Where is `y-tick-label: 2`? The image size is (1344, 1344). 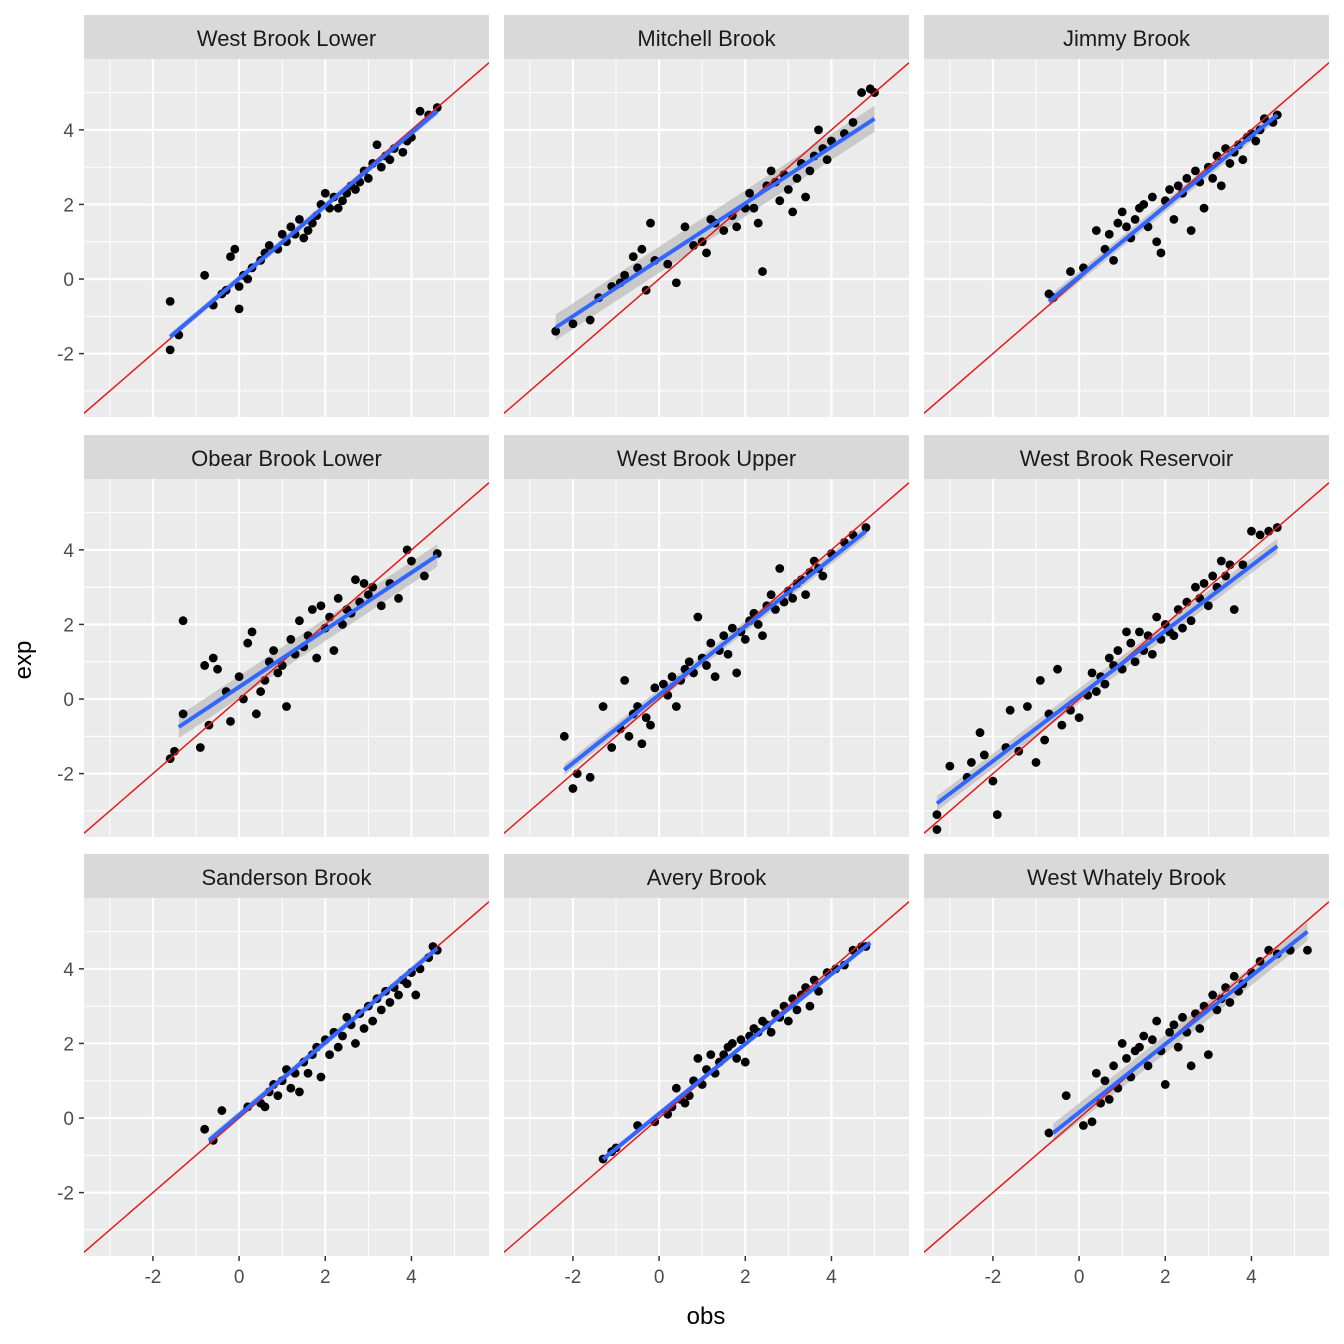 y-tick-label: 2 is located at coordinates (68, 1044).